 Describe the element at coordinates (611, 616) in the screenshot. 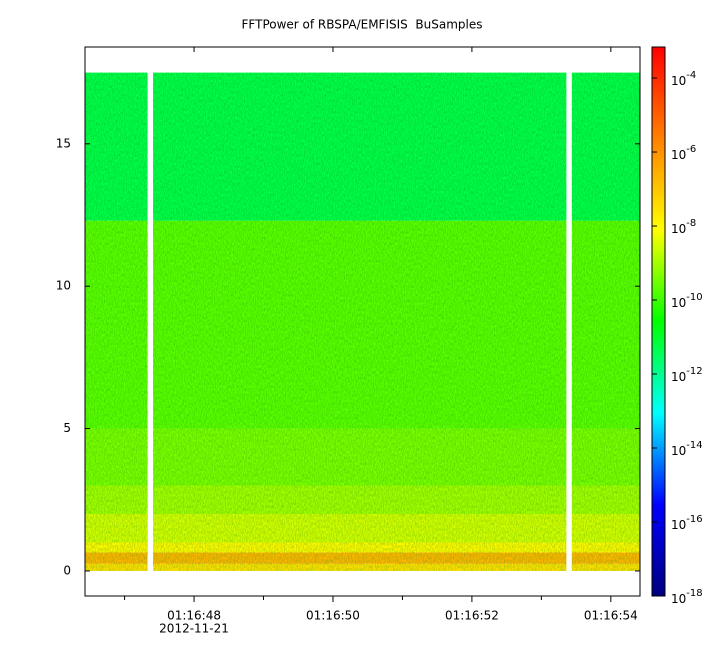

I see `x-tick-label: 01:16:54` at that location.